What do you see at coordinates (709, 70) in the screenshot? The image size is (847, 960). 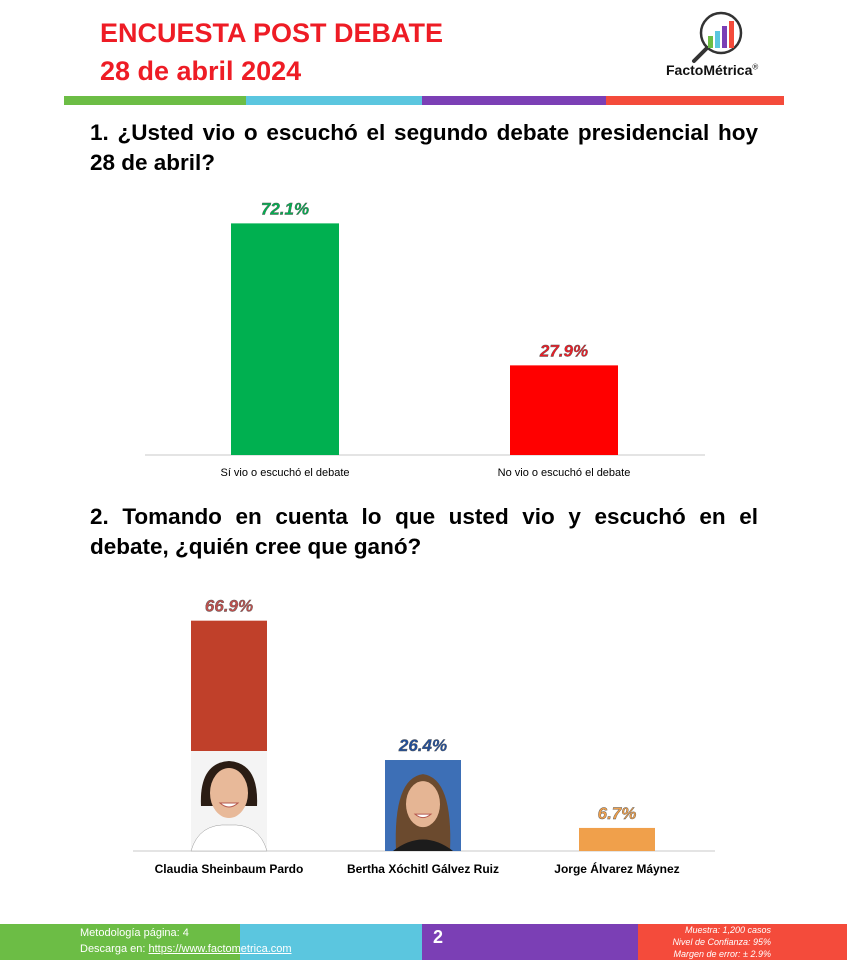 I see `brand-name: FactoMétrica` at bounding box center [709, 70].